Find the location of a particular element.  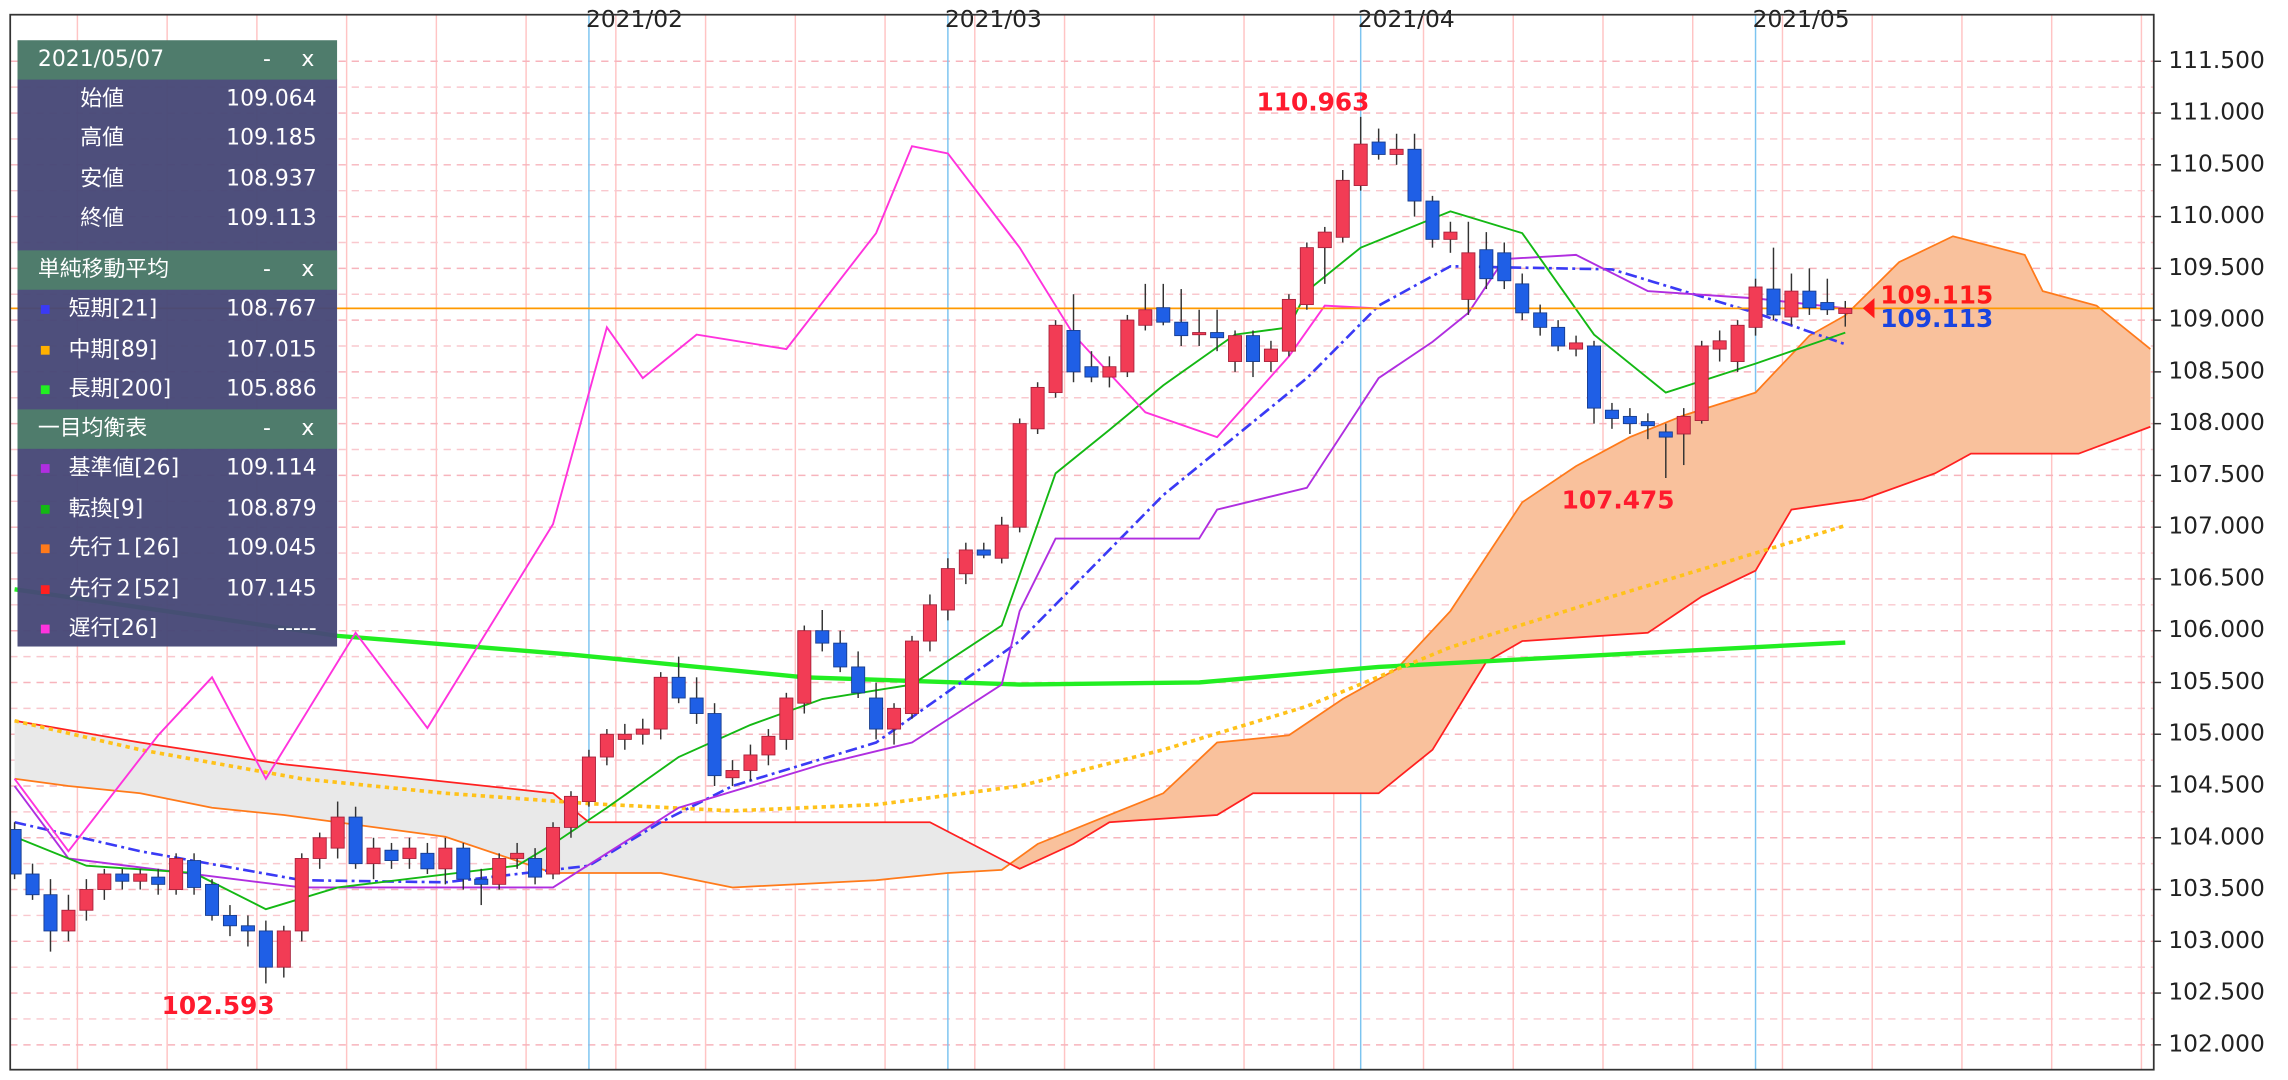

panel-header-title: 単純移動平均 is located at coordinates (103, 269).